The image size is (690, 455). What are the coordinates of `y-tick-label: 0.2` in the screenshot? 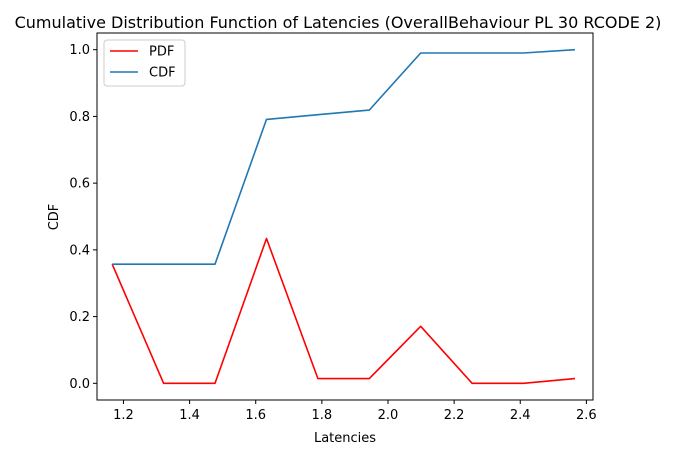 It's located at (79, 317).